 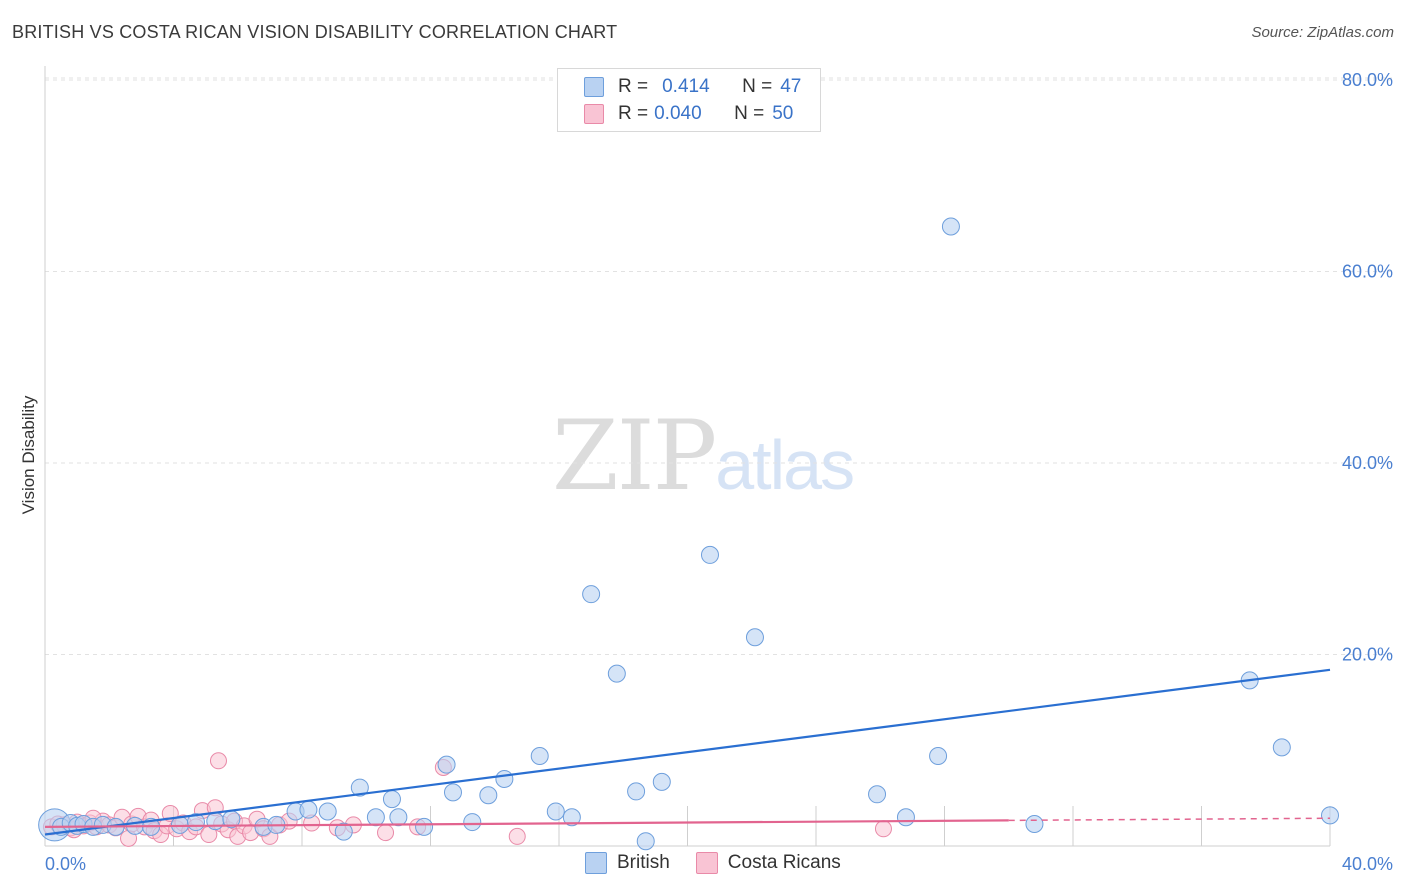 I want to click on british-swatch, so click(x=594, y=87).